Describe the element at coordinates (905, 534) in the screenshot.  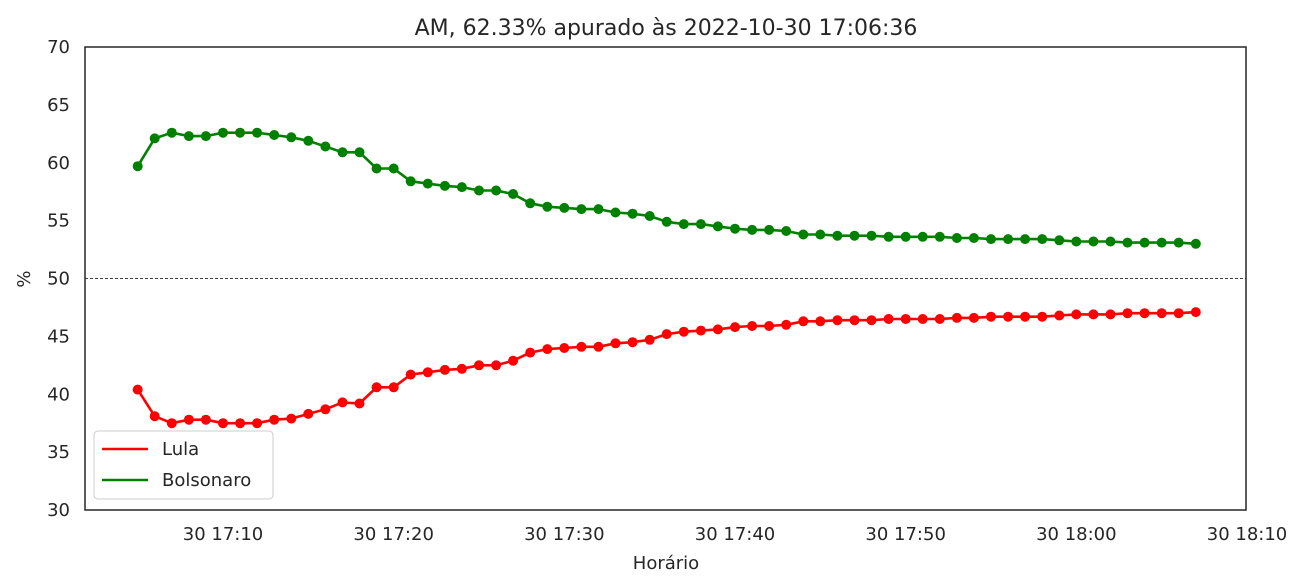
I see `x-tick-label: 30 17:50` at that location.